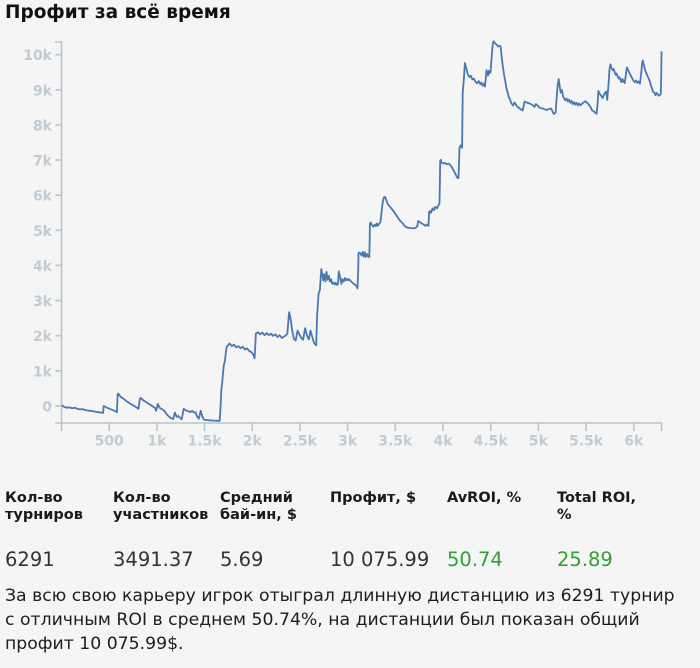 The height and width of the screenshot is (668, 700). I want to click on page-title: Профит за всё время, so click(118, 12).